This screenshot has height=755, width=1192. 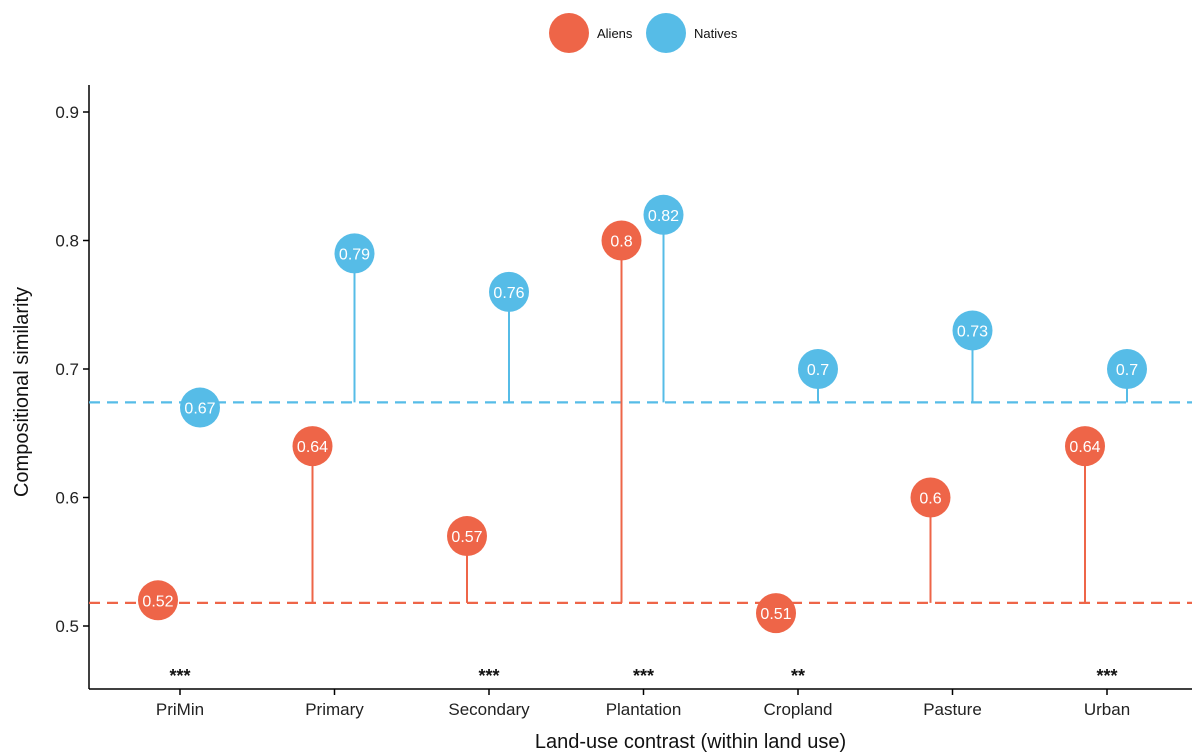 I want to click on legend-label-aliens: Aliens, so click(x=615, y=33).